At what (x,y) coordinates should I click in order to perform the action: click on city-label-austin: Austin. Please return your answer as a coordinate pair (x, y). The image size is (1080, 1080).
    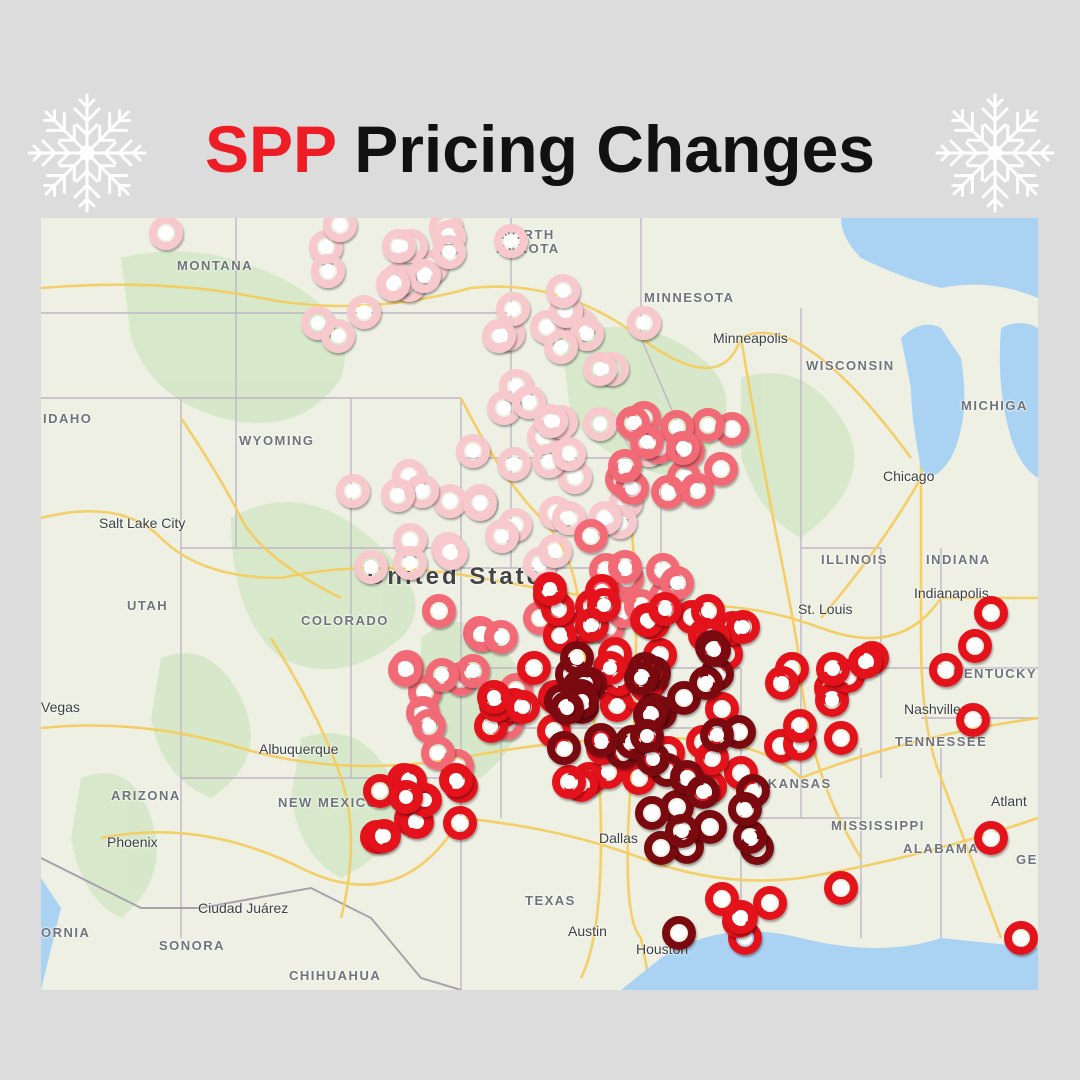
    Looking at the image, I should click on (587, 931).